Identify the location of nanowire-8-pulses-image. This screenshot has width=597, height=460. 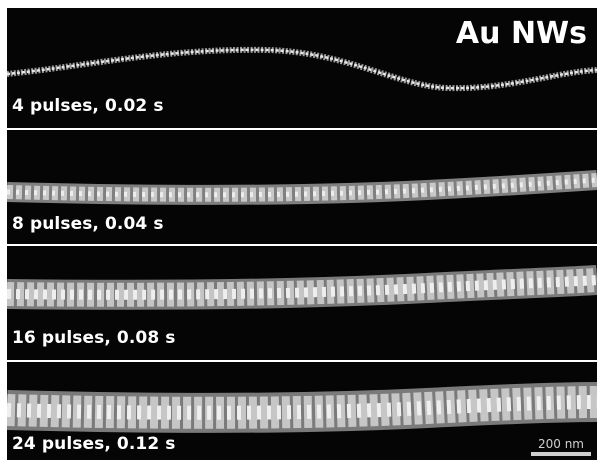
(302, 187).